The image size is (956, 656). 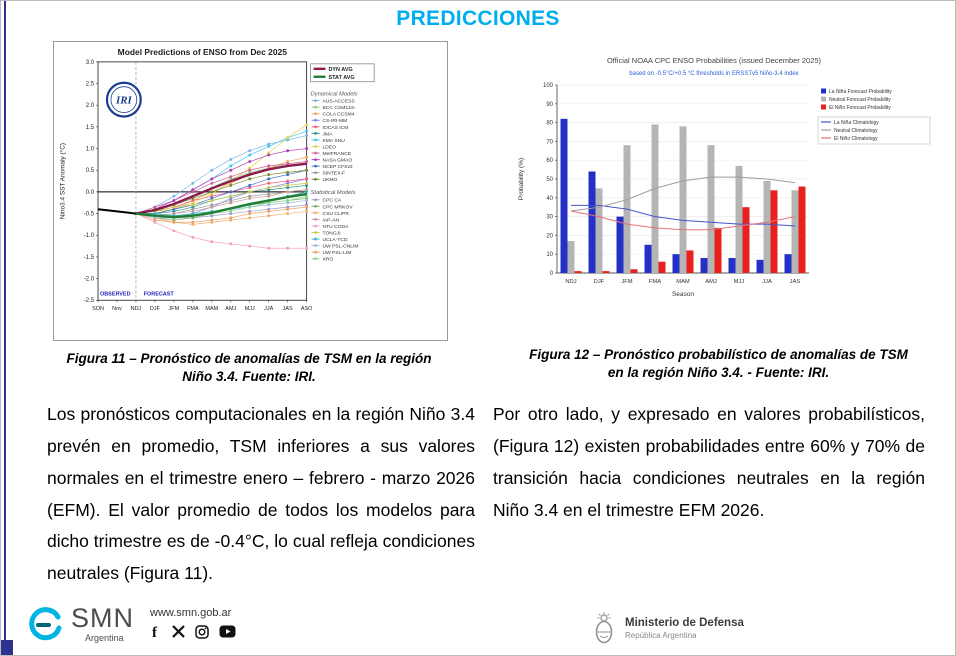 What do you see at coordinates (249, 377) in the screenshot?
I see `figure-11-caption-line2: Niño 3.4. Fuente: IRI.` at bounding box center [249, 377].